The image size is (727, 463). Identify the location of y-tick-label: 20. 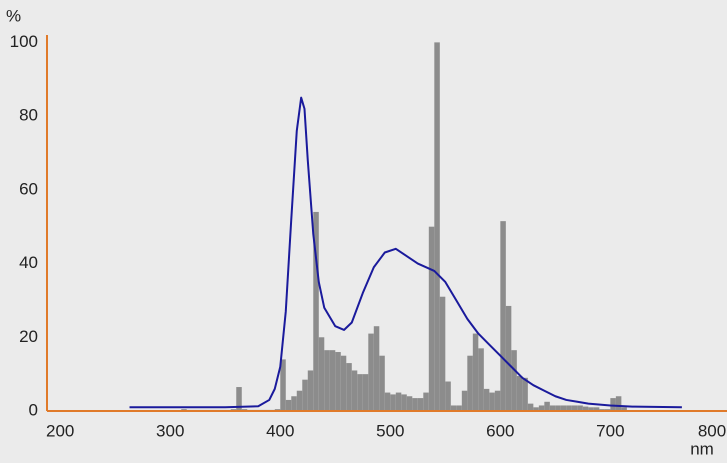
(28, 336).